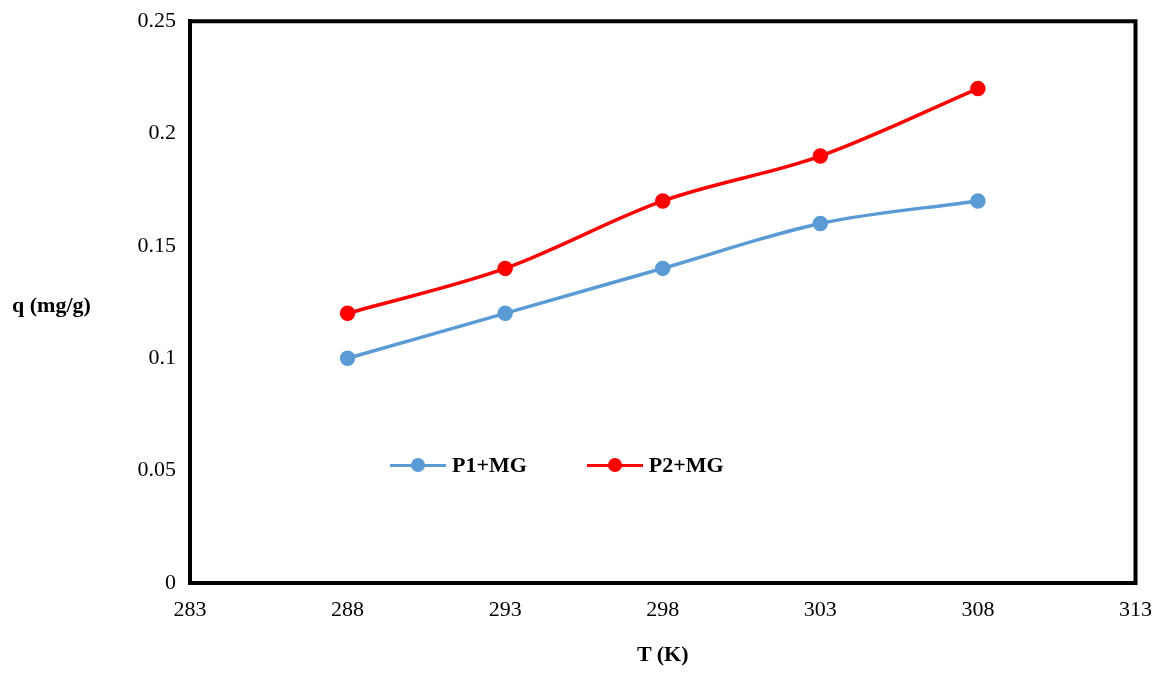 The image size is (1160, 673). Describe the element at coordinates (663, 608) in the screenshot. I see `x-tick-label: 298` at that location.